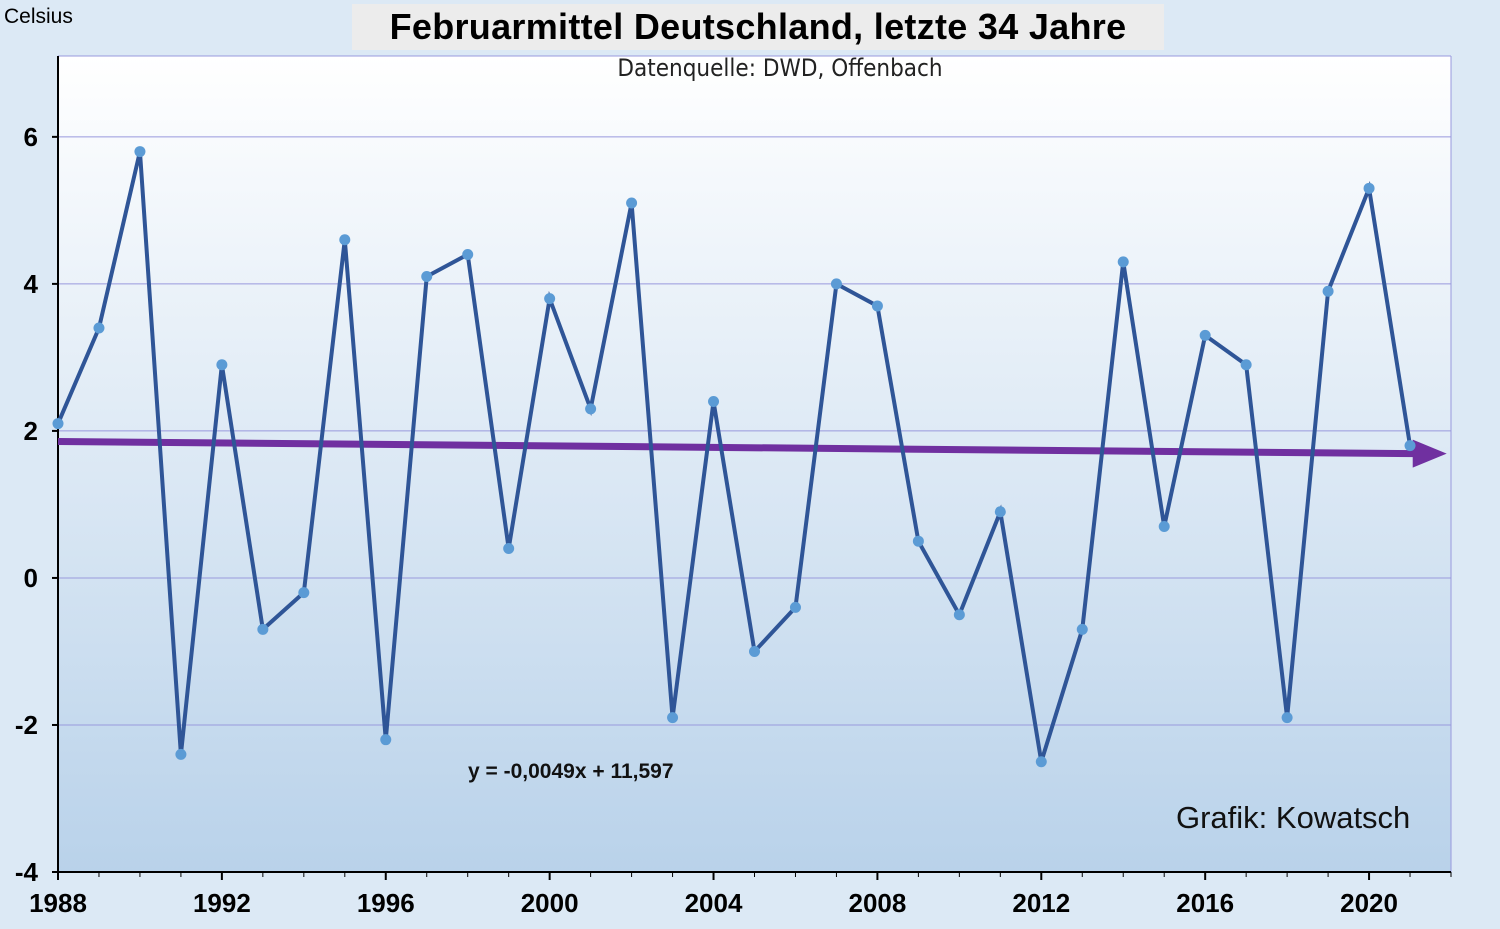 The image size is (1500, 929). What do you see at coordinates (959, 615) in the screenshot?
I see `data-point-2010` at bounding box center [959, 615].